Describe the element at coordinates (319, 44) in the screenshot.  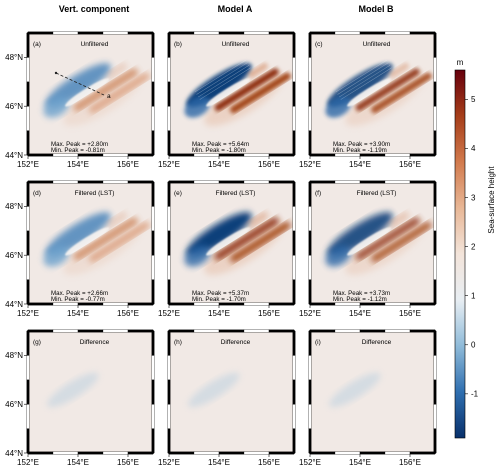
I see `panel-letter: (c)` at that location.